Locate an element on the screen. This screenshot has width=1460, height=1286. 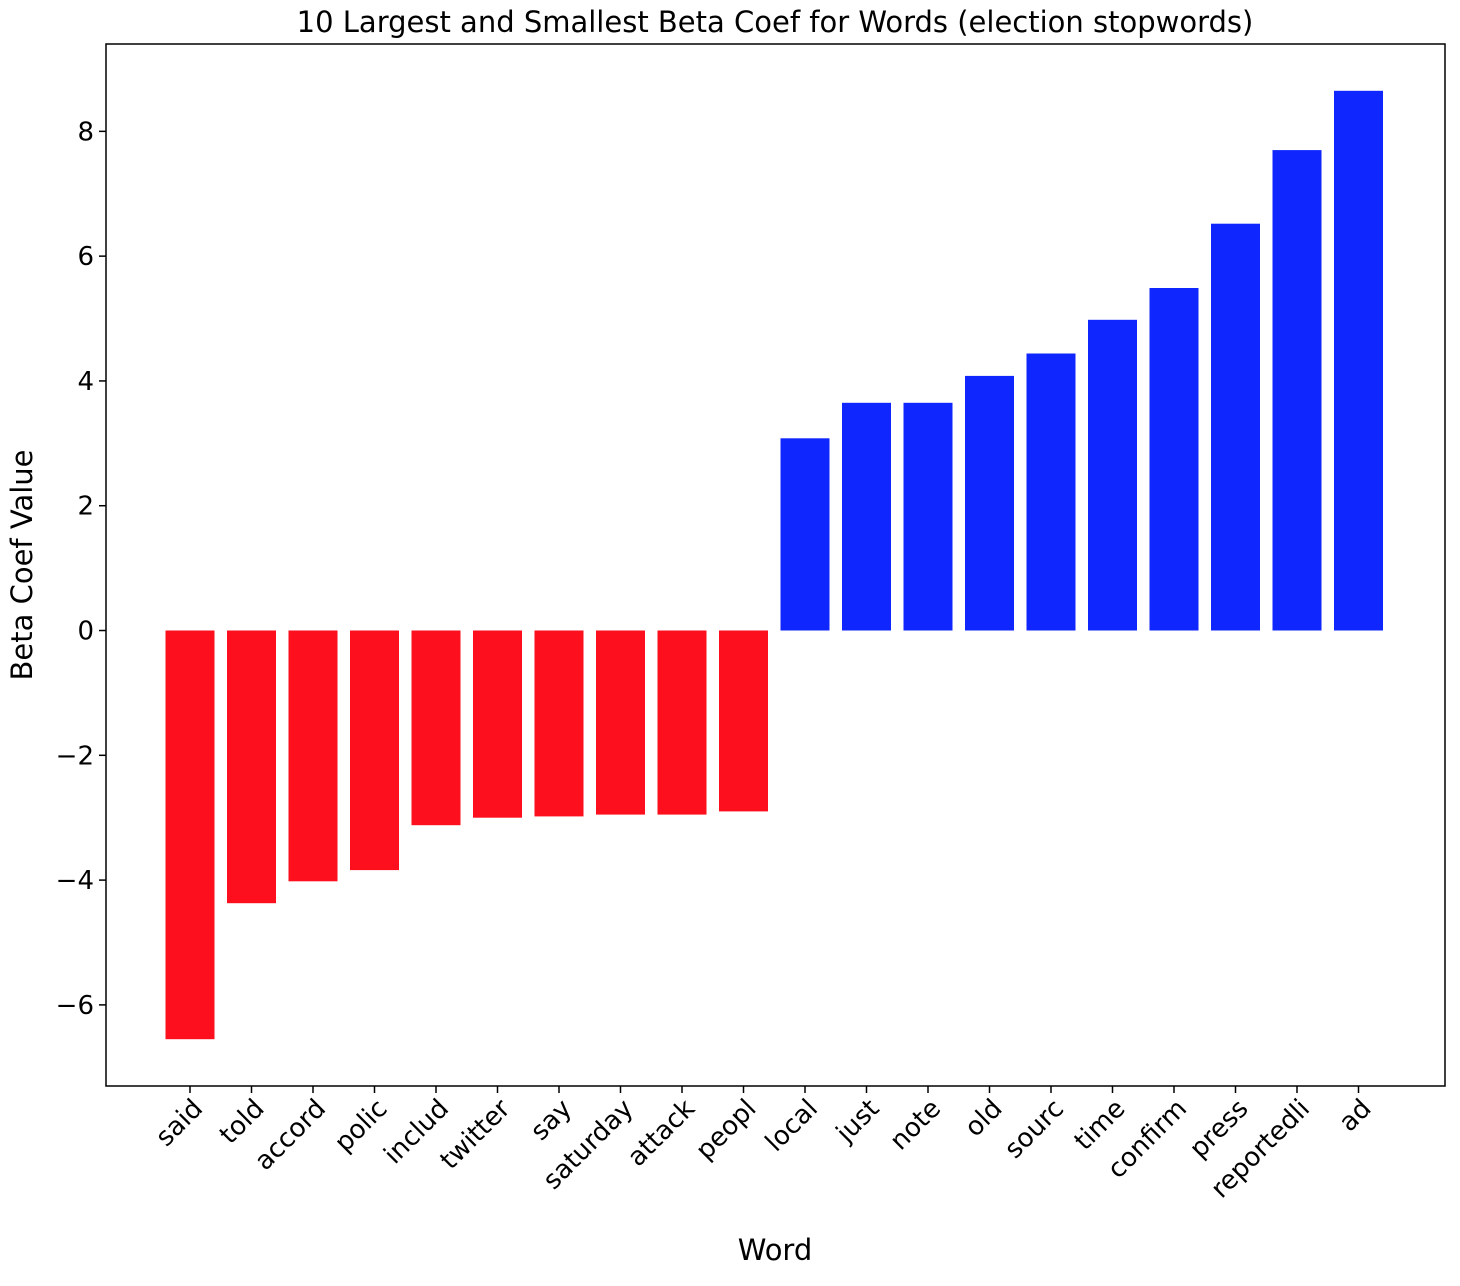
x-tick-label: twitter is located at coordinates (476, 1135).